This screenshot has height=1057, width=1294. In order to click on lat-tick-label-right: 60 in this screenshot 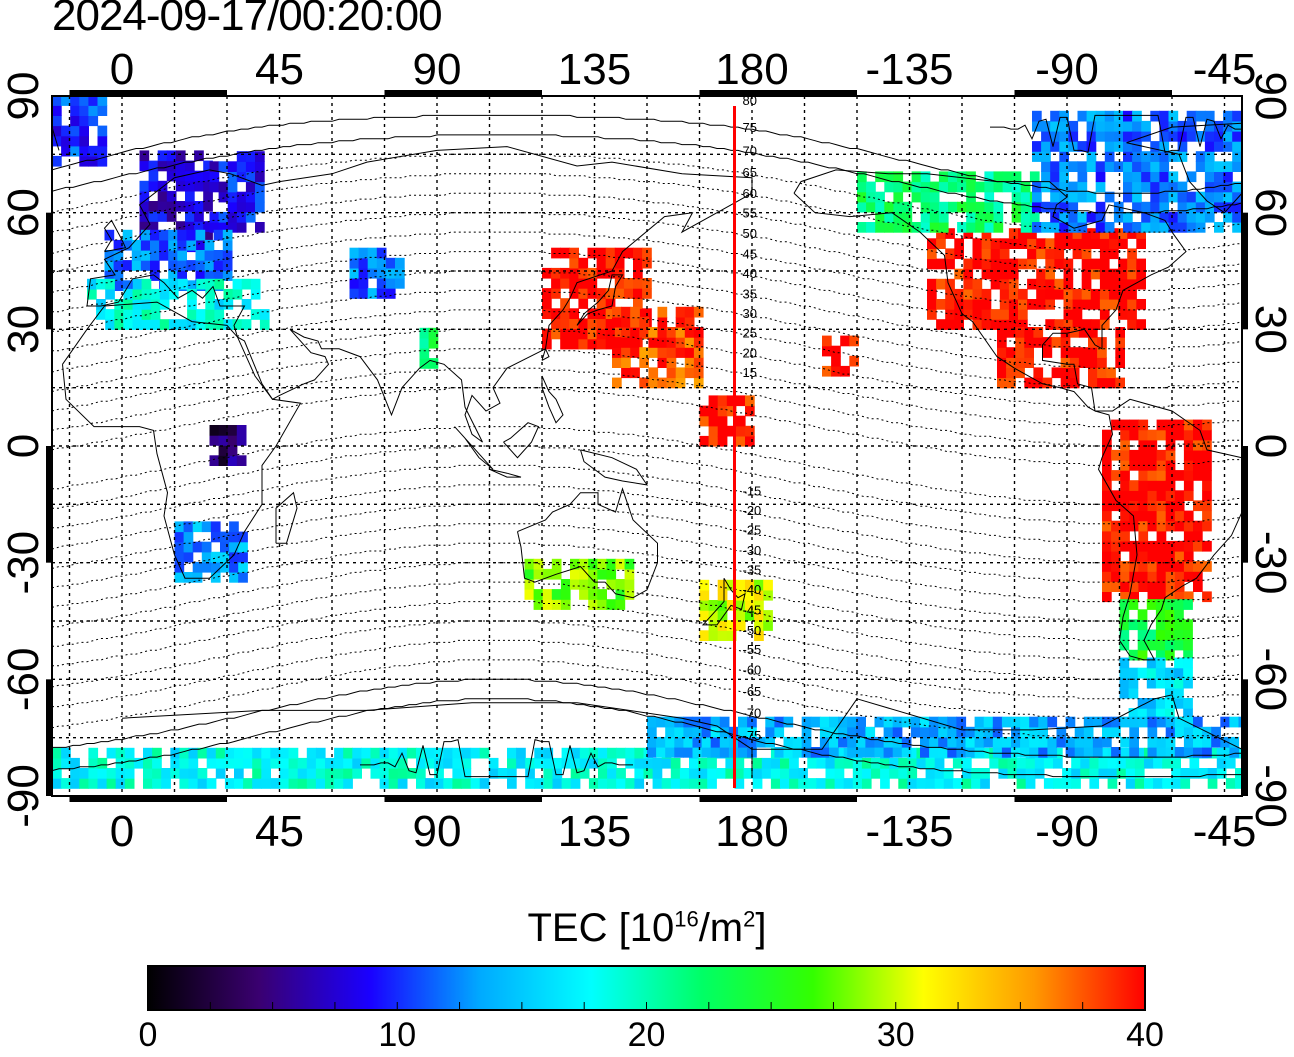, I will do `click(1270, 212)`.